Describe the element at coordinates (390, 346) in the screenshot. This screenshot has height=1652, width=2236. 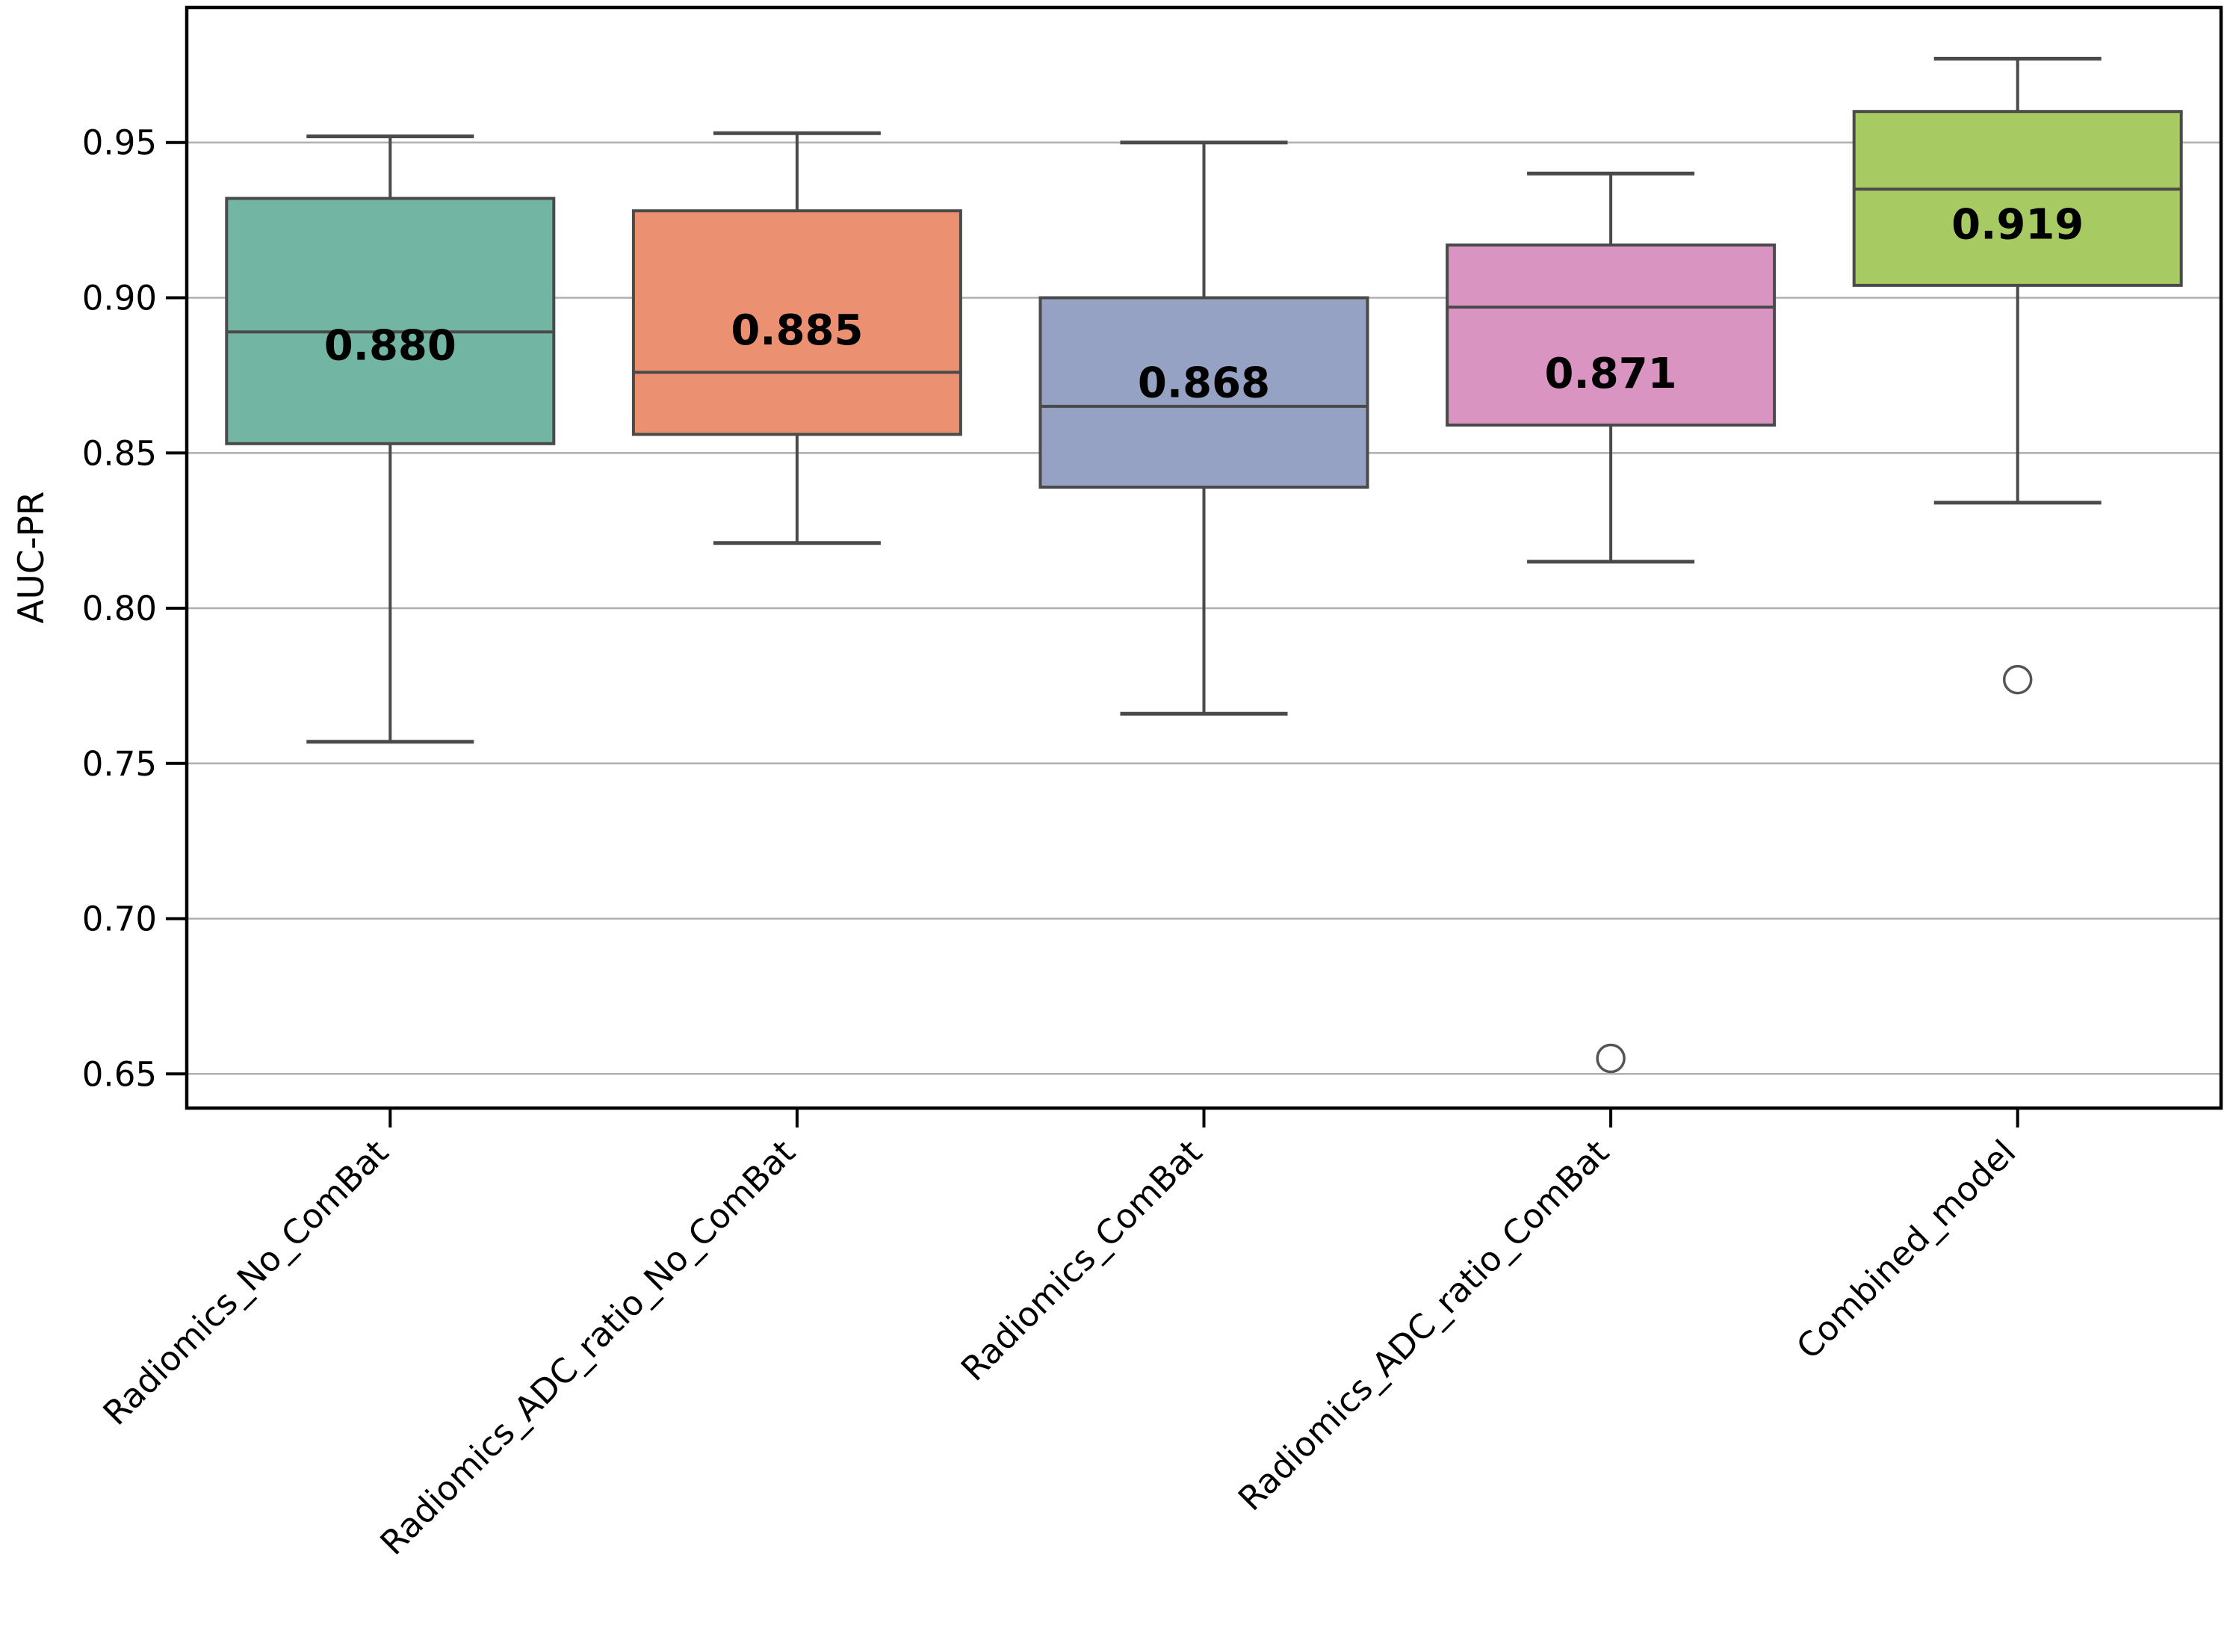
I see `mean-label: 0.880` at that location.